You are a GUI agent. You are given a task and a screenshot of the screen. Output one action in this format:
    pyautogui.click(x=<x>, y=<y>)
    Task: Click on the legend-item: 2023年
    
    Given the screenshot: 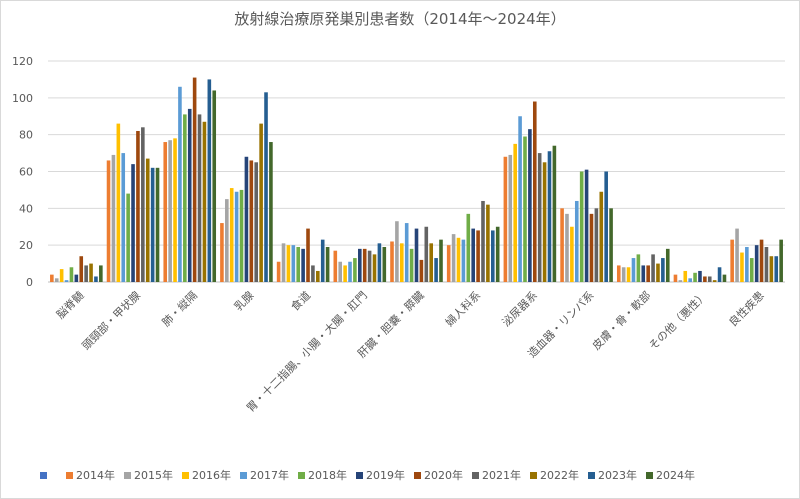 What is the action you would take?
    pyautogui.click(x=612, y=475)
    